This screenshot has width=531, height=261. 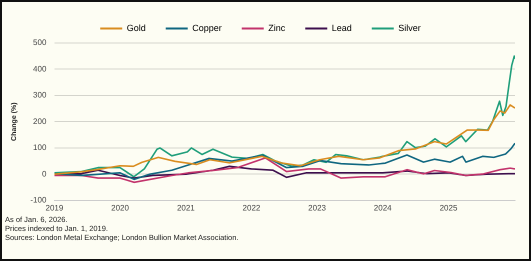 What do you see at coordinates (44, 173) in the screenshot?
I see `y-tick-label: 0` at bounding box center [44, 173].